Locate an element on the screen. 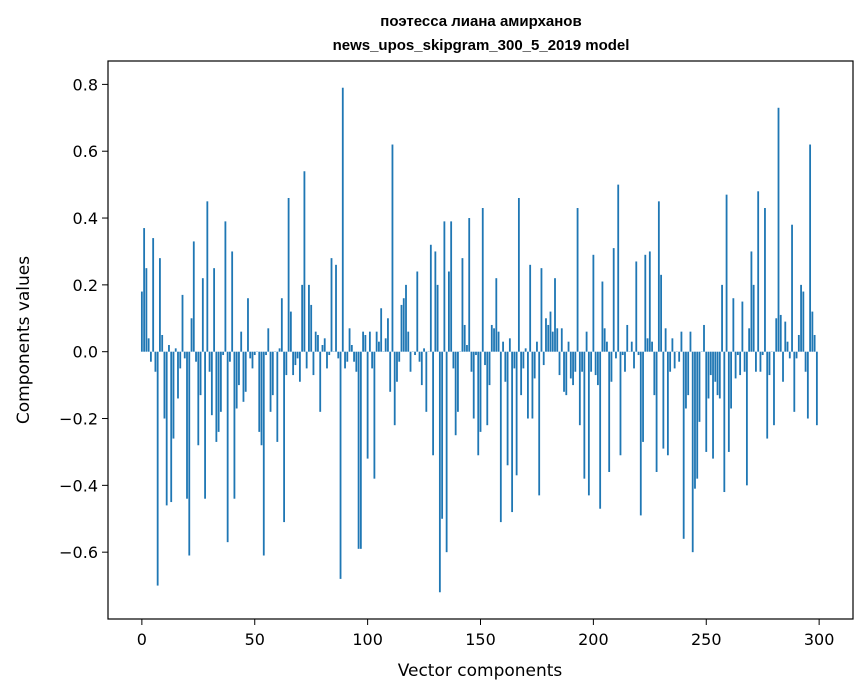 This screenshot has width=867, height=696. y-tick-label: 0.6 is located at coordinates (85, 151).